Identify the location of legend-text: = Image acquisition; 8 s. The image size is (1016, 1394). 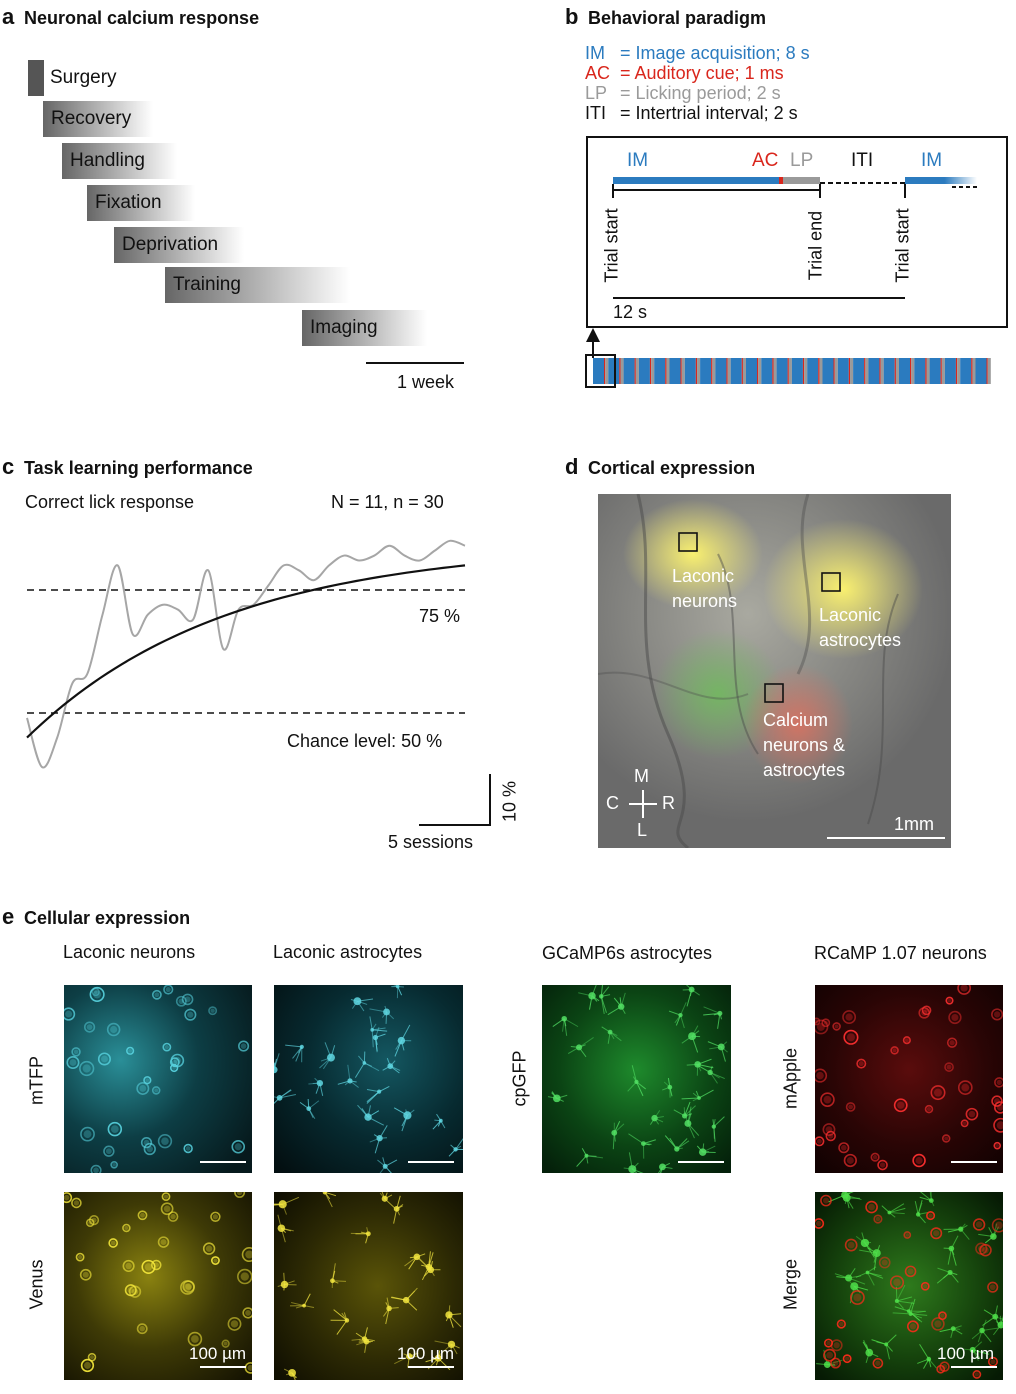
(715, 53).